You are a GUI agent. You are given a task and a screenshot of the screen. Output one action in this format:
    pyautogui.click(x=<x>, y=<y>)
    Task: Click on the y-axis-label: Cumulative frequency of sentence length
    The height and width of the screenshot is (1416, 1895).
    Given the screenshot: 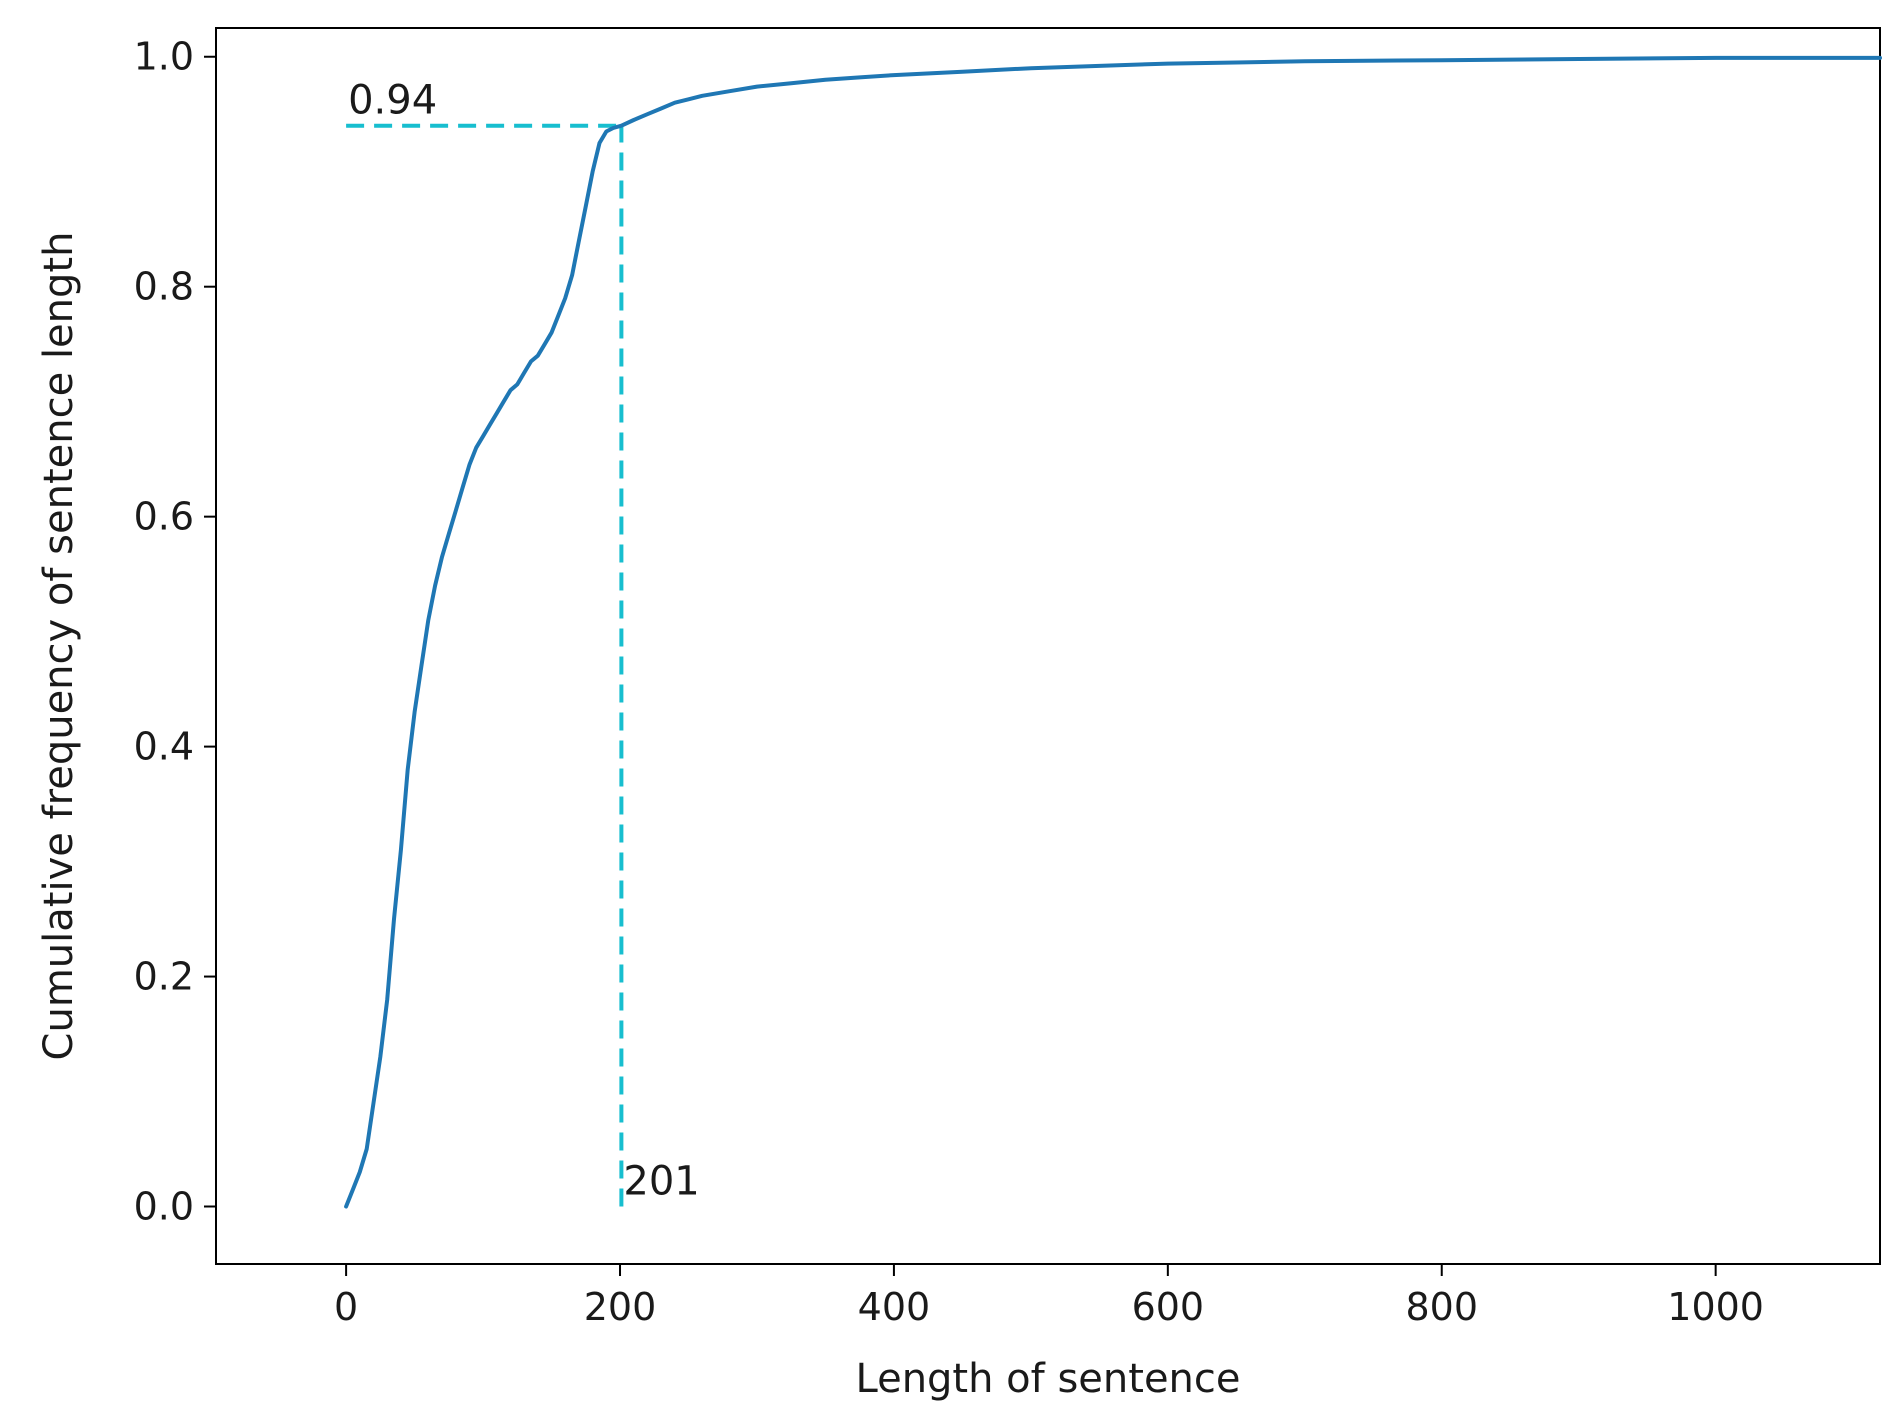 What is the action you would take?
    pyautogui.click(x=59, y=646)
    